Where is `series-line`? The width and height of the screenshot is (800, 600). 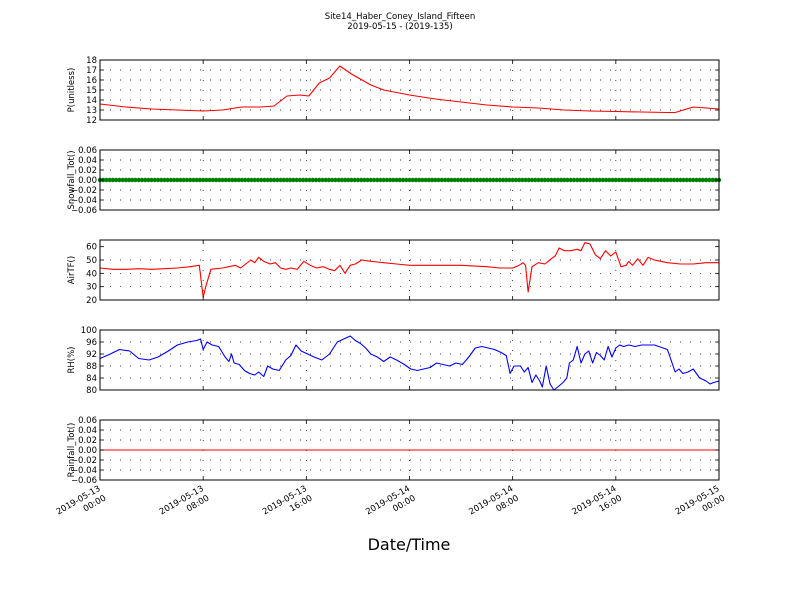 series-line is located at coordinates (409, 363).